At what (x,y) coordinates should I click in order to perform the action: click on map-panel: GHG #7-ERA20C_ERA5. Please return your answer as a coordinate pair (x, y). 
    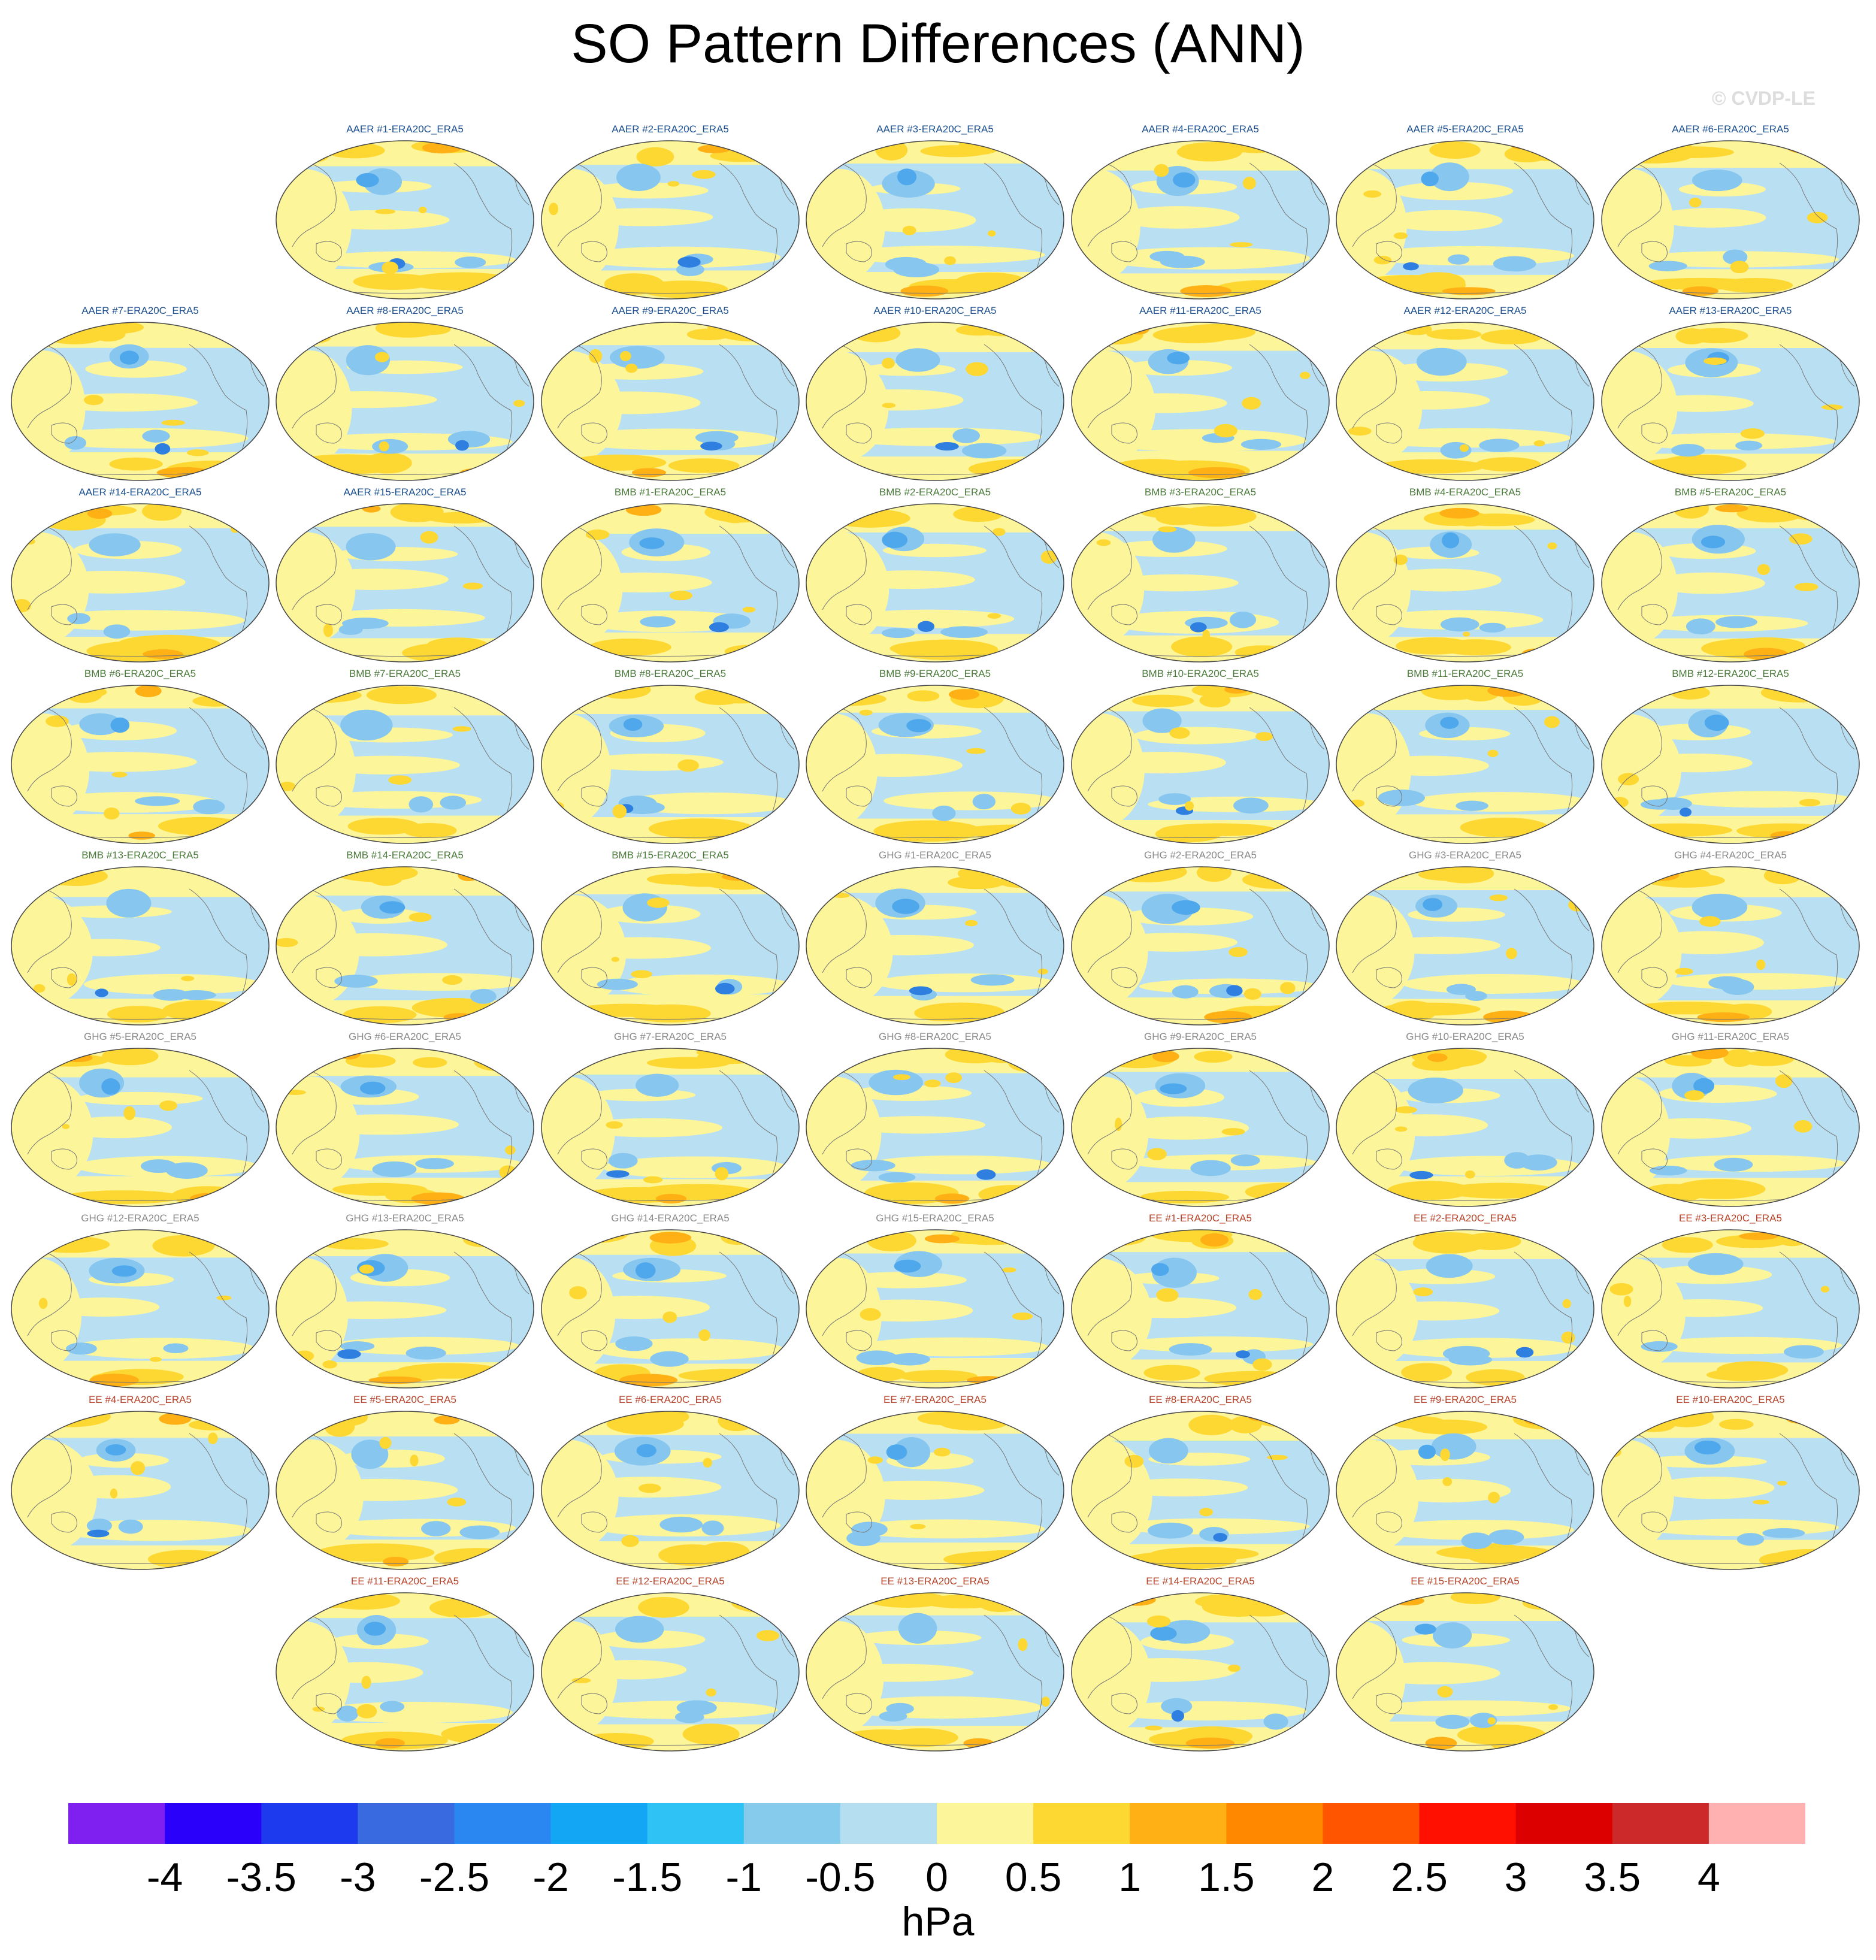
    Looking at the image, I should click on (670, 1120).